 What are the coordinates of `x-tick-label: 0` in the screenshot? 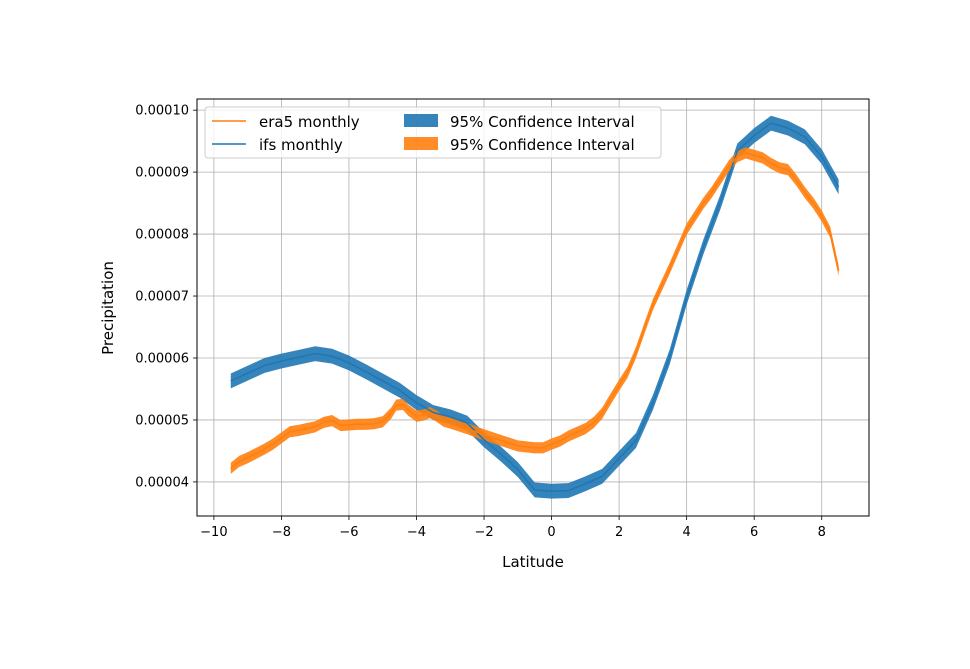 It's located at (551, 532).